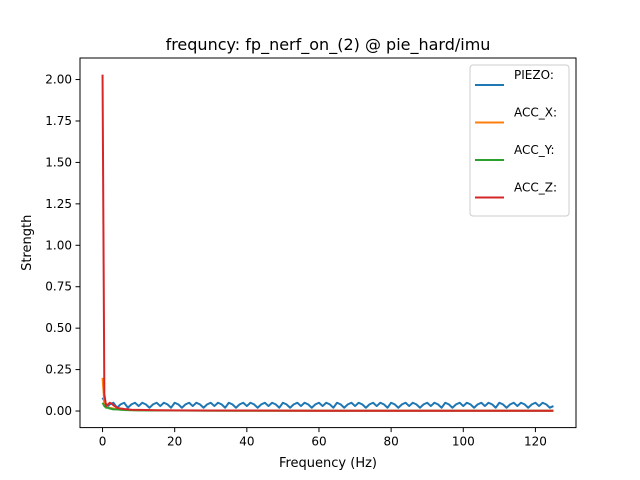  What do you see at coordinates (174, 442) in the screenshot?
I see `x-tick-label: 20` at bounding box center [174, 442].